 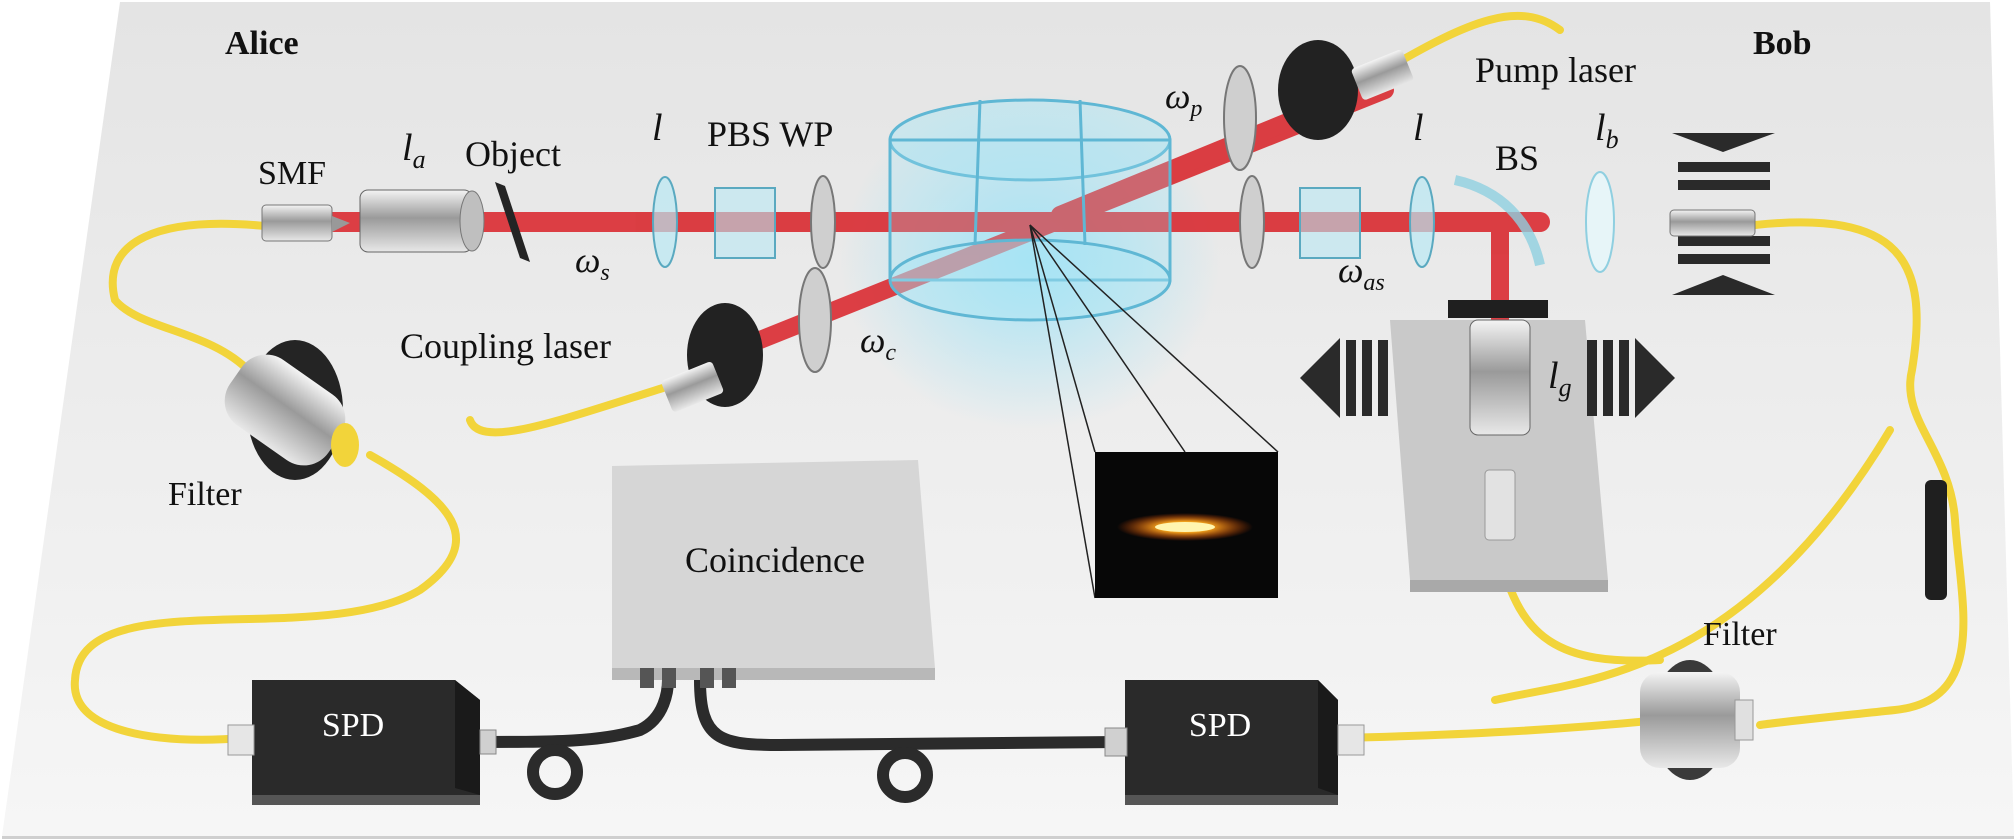 What do you see at coordinates (1361, 273) in the screenshot?
I see `was-symbol: ωas` at bounding box center [1361, 273].